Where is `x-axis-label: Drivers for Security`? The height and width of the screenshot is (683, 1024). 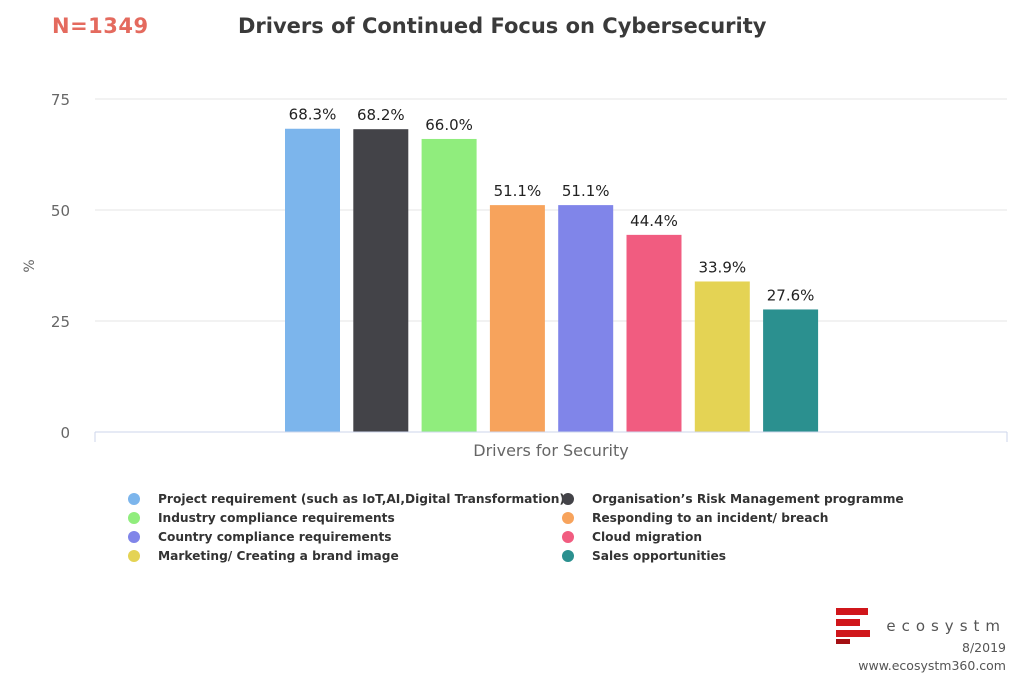
x-axis-label: Drivers for Security is located at coordinates (550, 450).